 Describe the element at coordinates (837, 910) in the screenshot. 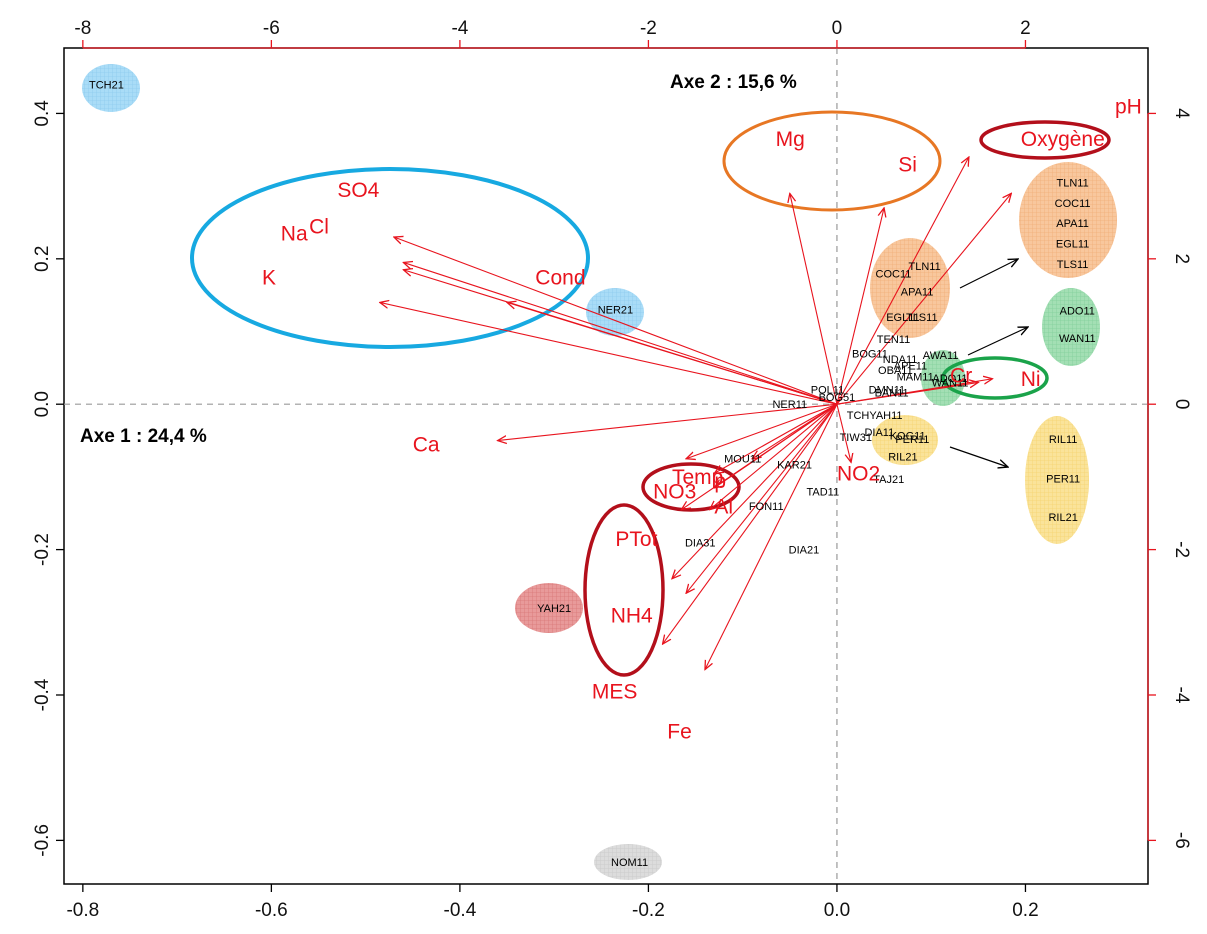

I see `bottom-tick-label: 0.0` at that location.